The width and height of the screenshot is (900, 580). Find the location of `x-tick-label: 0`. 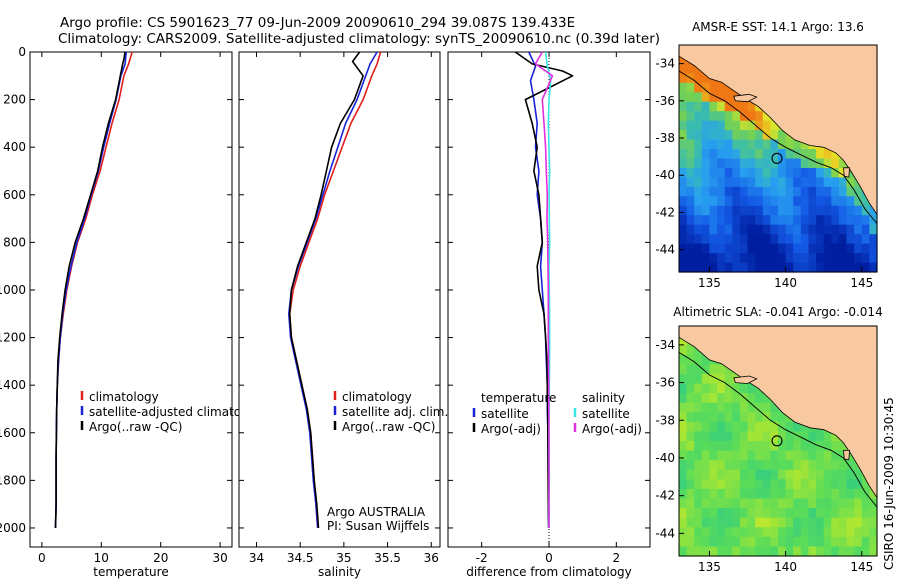

x-tick-label: 0 is located at coordinates (549, 558).